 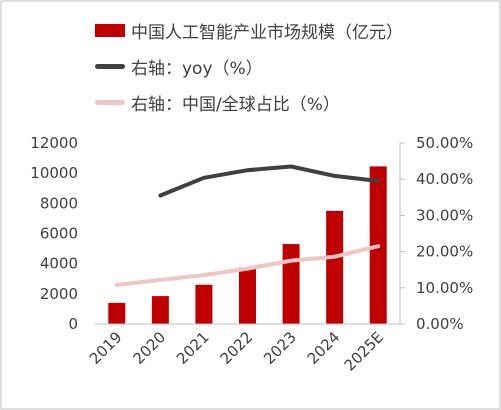 I want to click on x-tick-label-2021: 2021, so click(x=193, y=348).